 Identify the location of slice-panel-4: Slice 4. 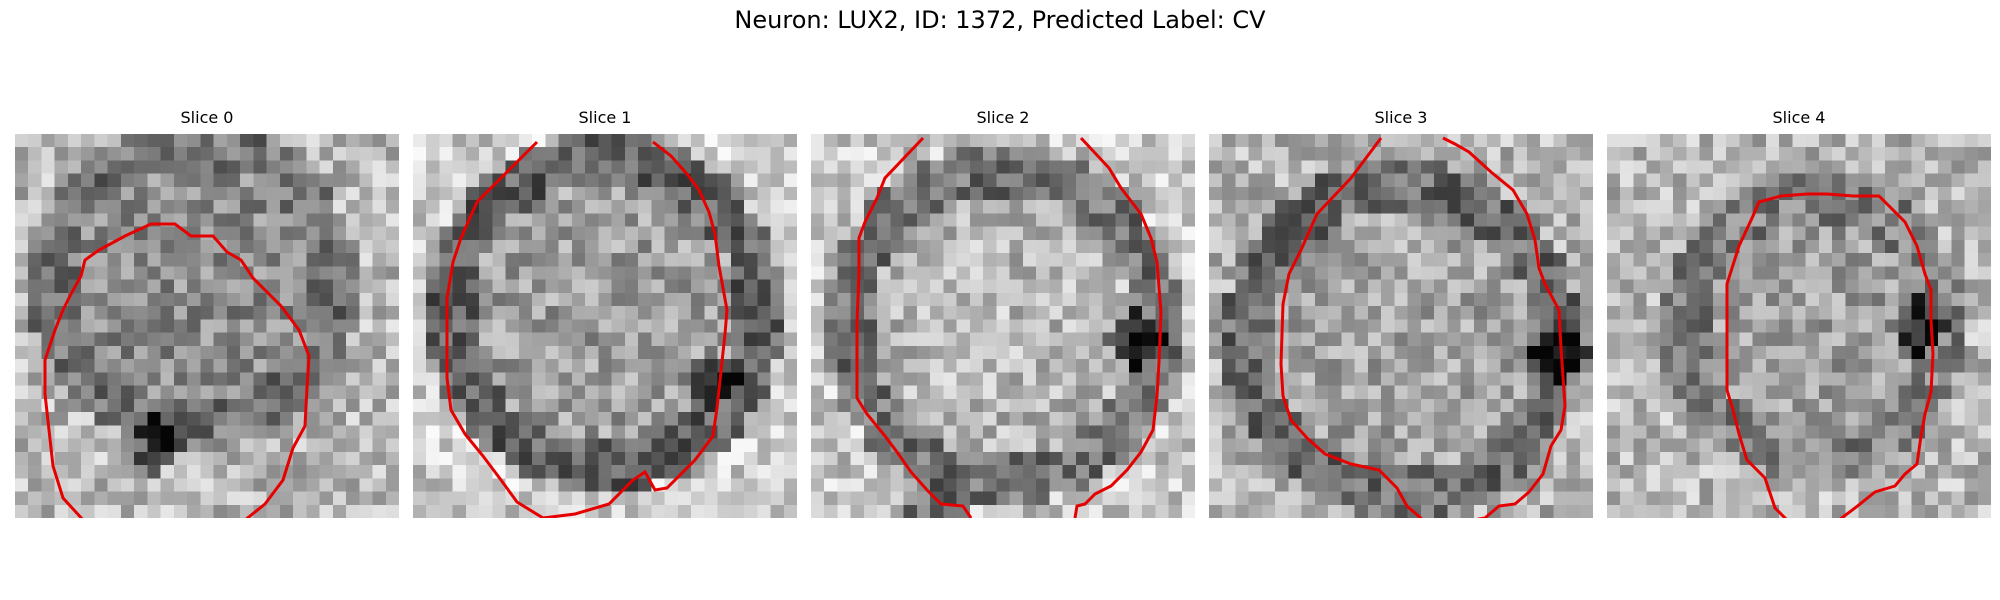
(1799, 313).